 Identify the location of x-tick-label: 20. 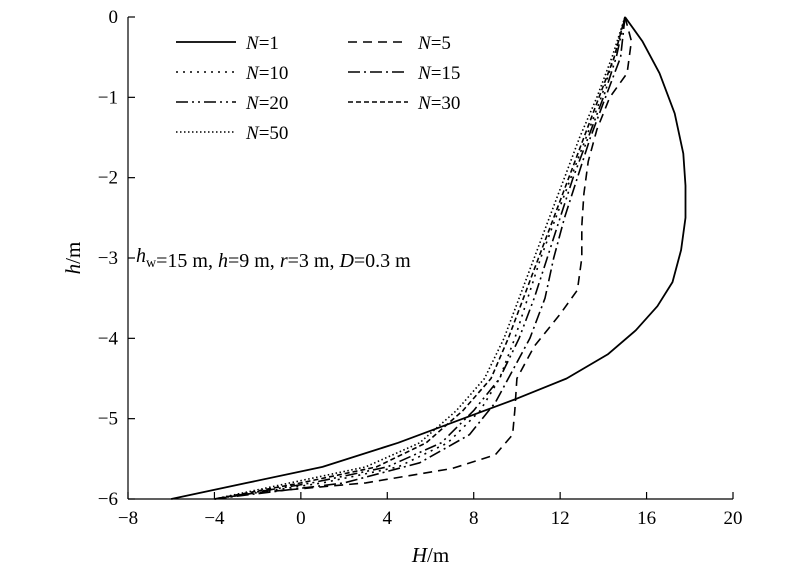
(733, 518).